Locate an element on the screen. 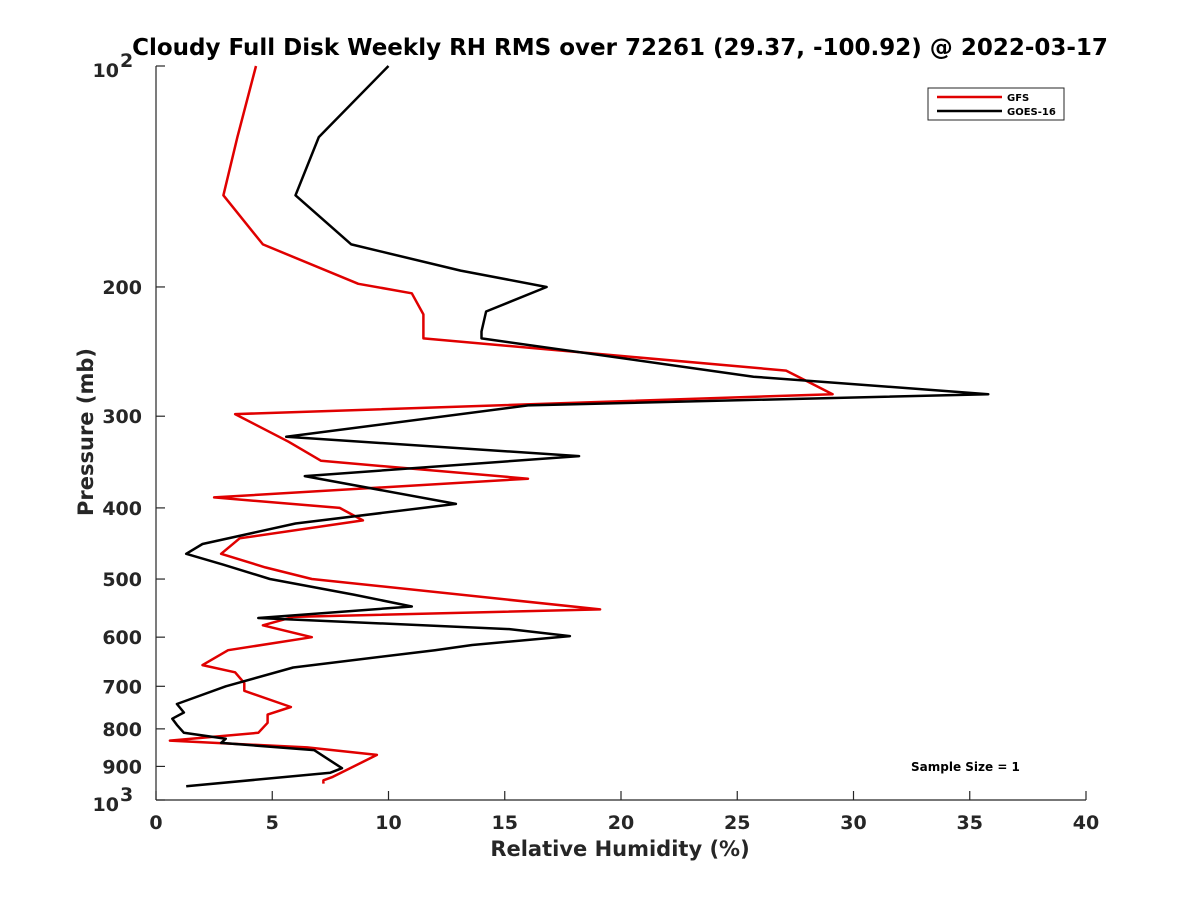  y-tick-label: 600 is located at coordinates (122, 638).